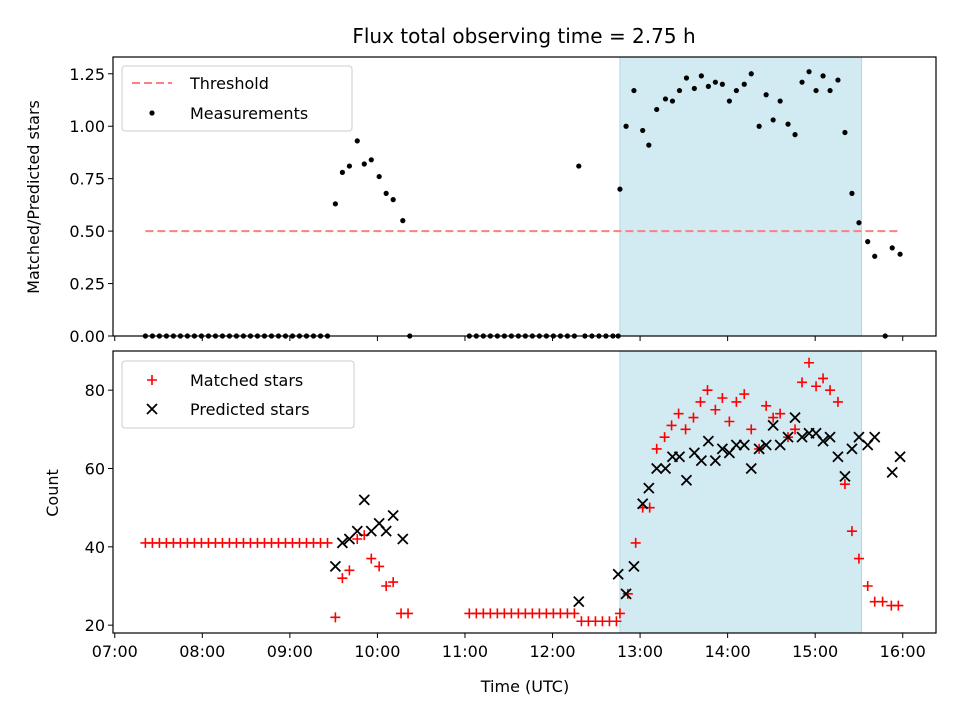 The width and height of the screenshot is (960, 720). I want to click on legend-threshold-label: Threshold, so click(229, 83).